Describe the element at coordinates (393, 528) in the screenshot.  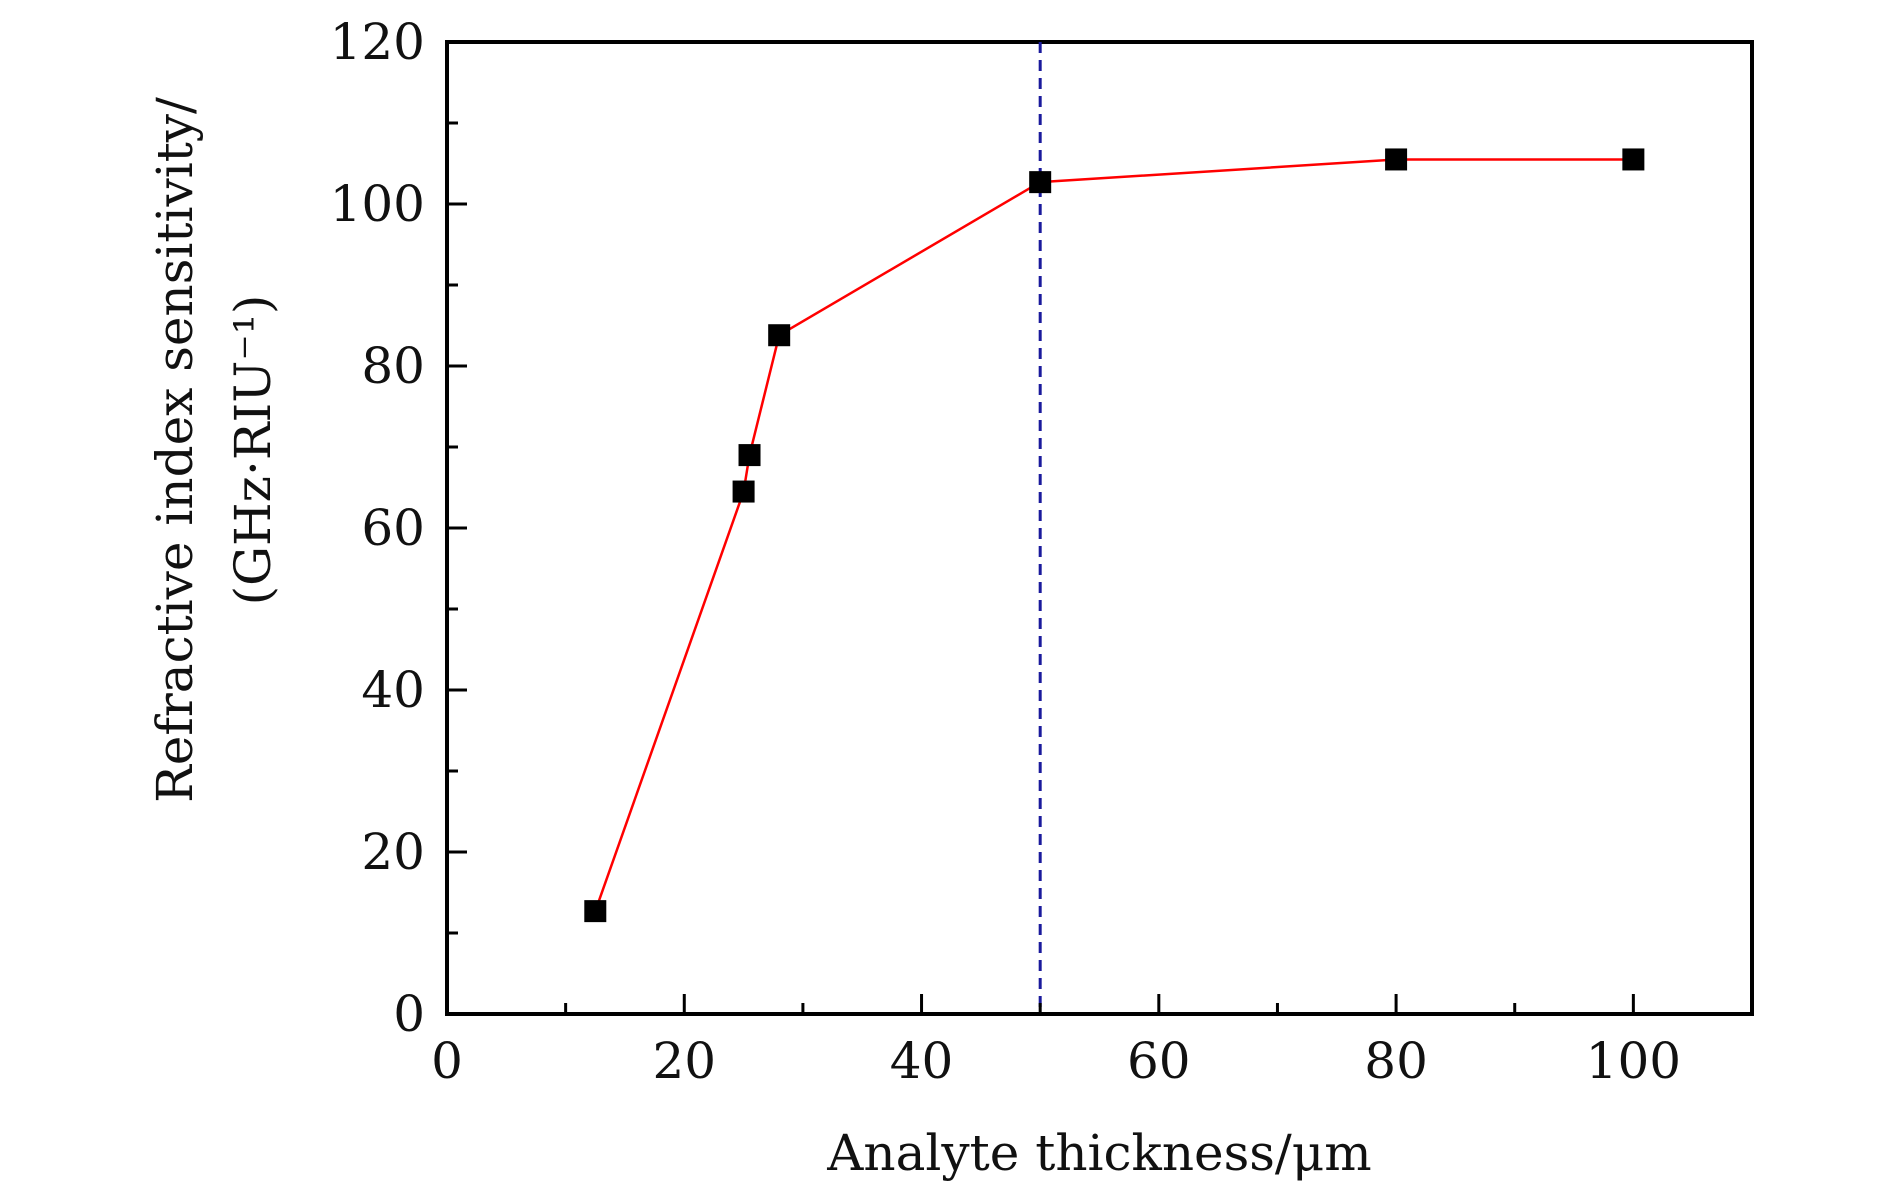
I see `y-tick-label: 60` at that location.